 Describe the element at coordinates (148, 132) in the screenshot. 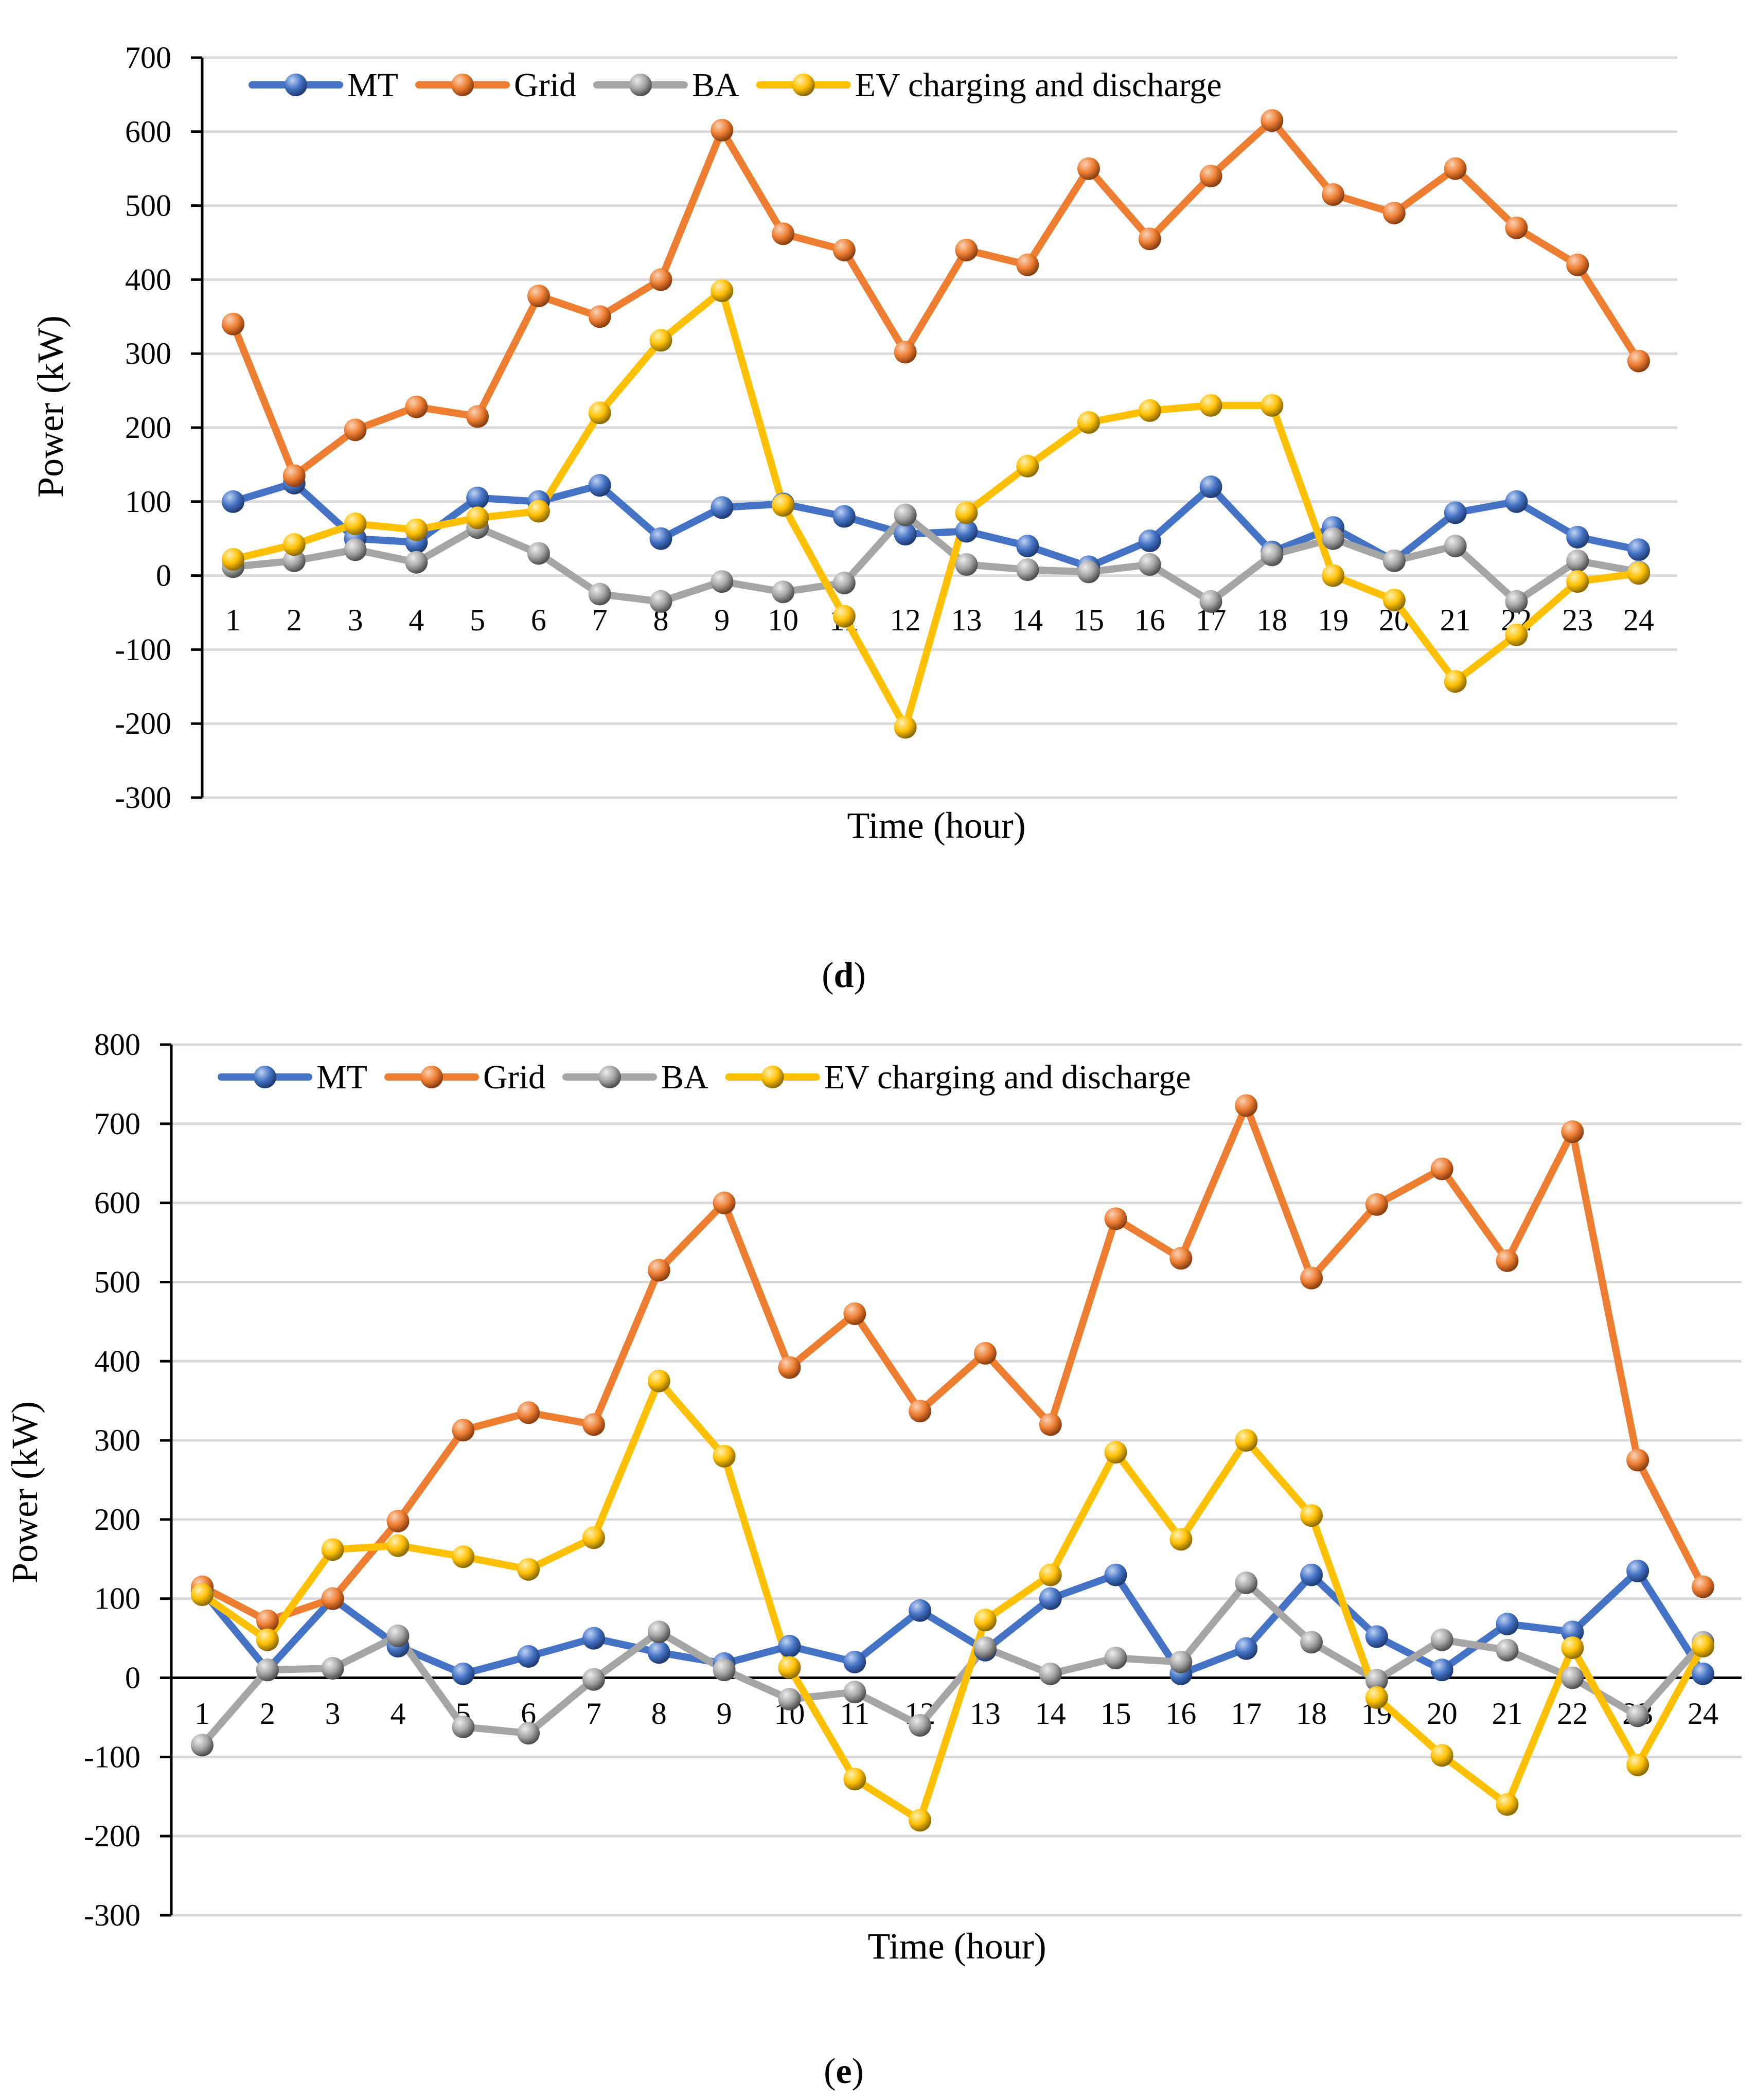

I see `y-tick-label: 600` at that location.